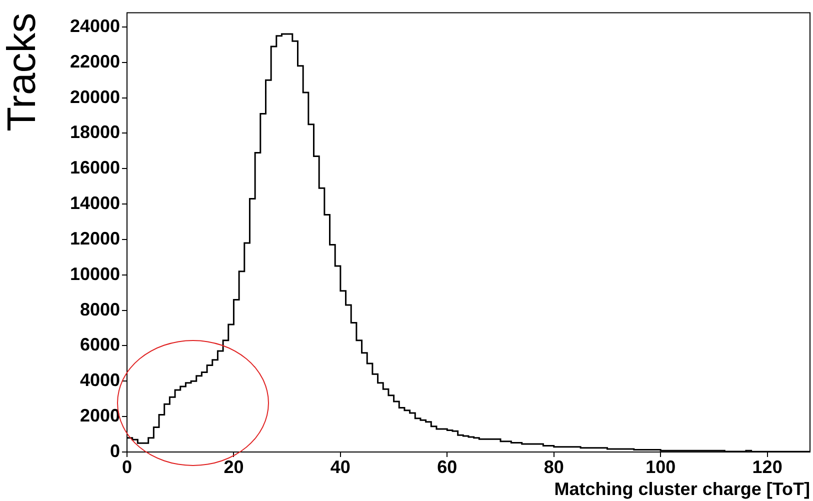  Describe the element at coordinates (95, 168) in the screenshot. I see `y-tick-label: 16000` at that location.